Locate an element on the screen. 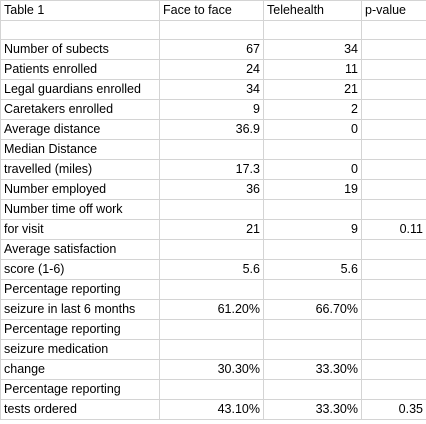  cell-telehealth: 5.6 is located at coordinates (312, 269).